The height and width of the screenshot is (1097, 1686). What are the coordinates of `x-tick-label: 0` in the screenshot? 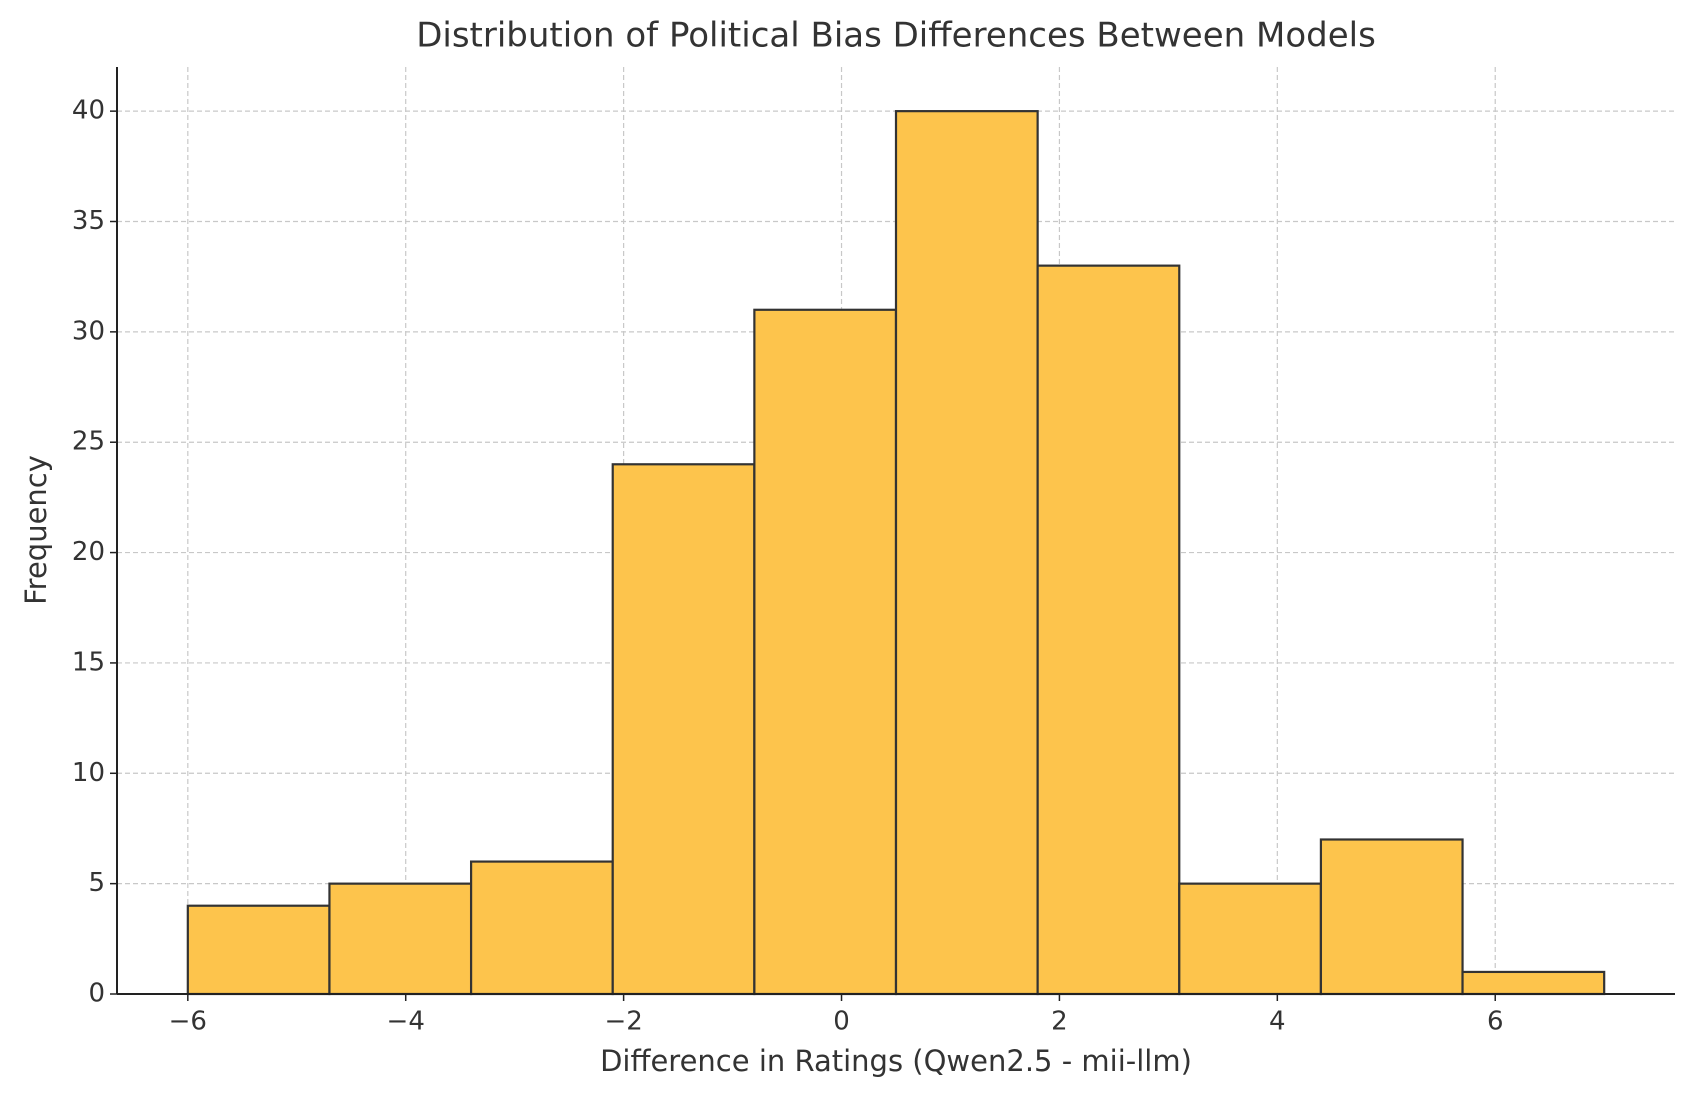 It's located at (841, 1022).